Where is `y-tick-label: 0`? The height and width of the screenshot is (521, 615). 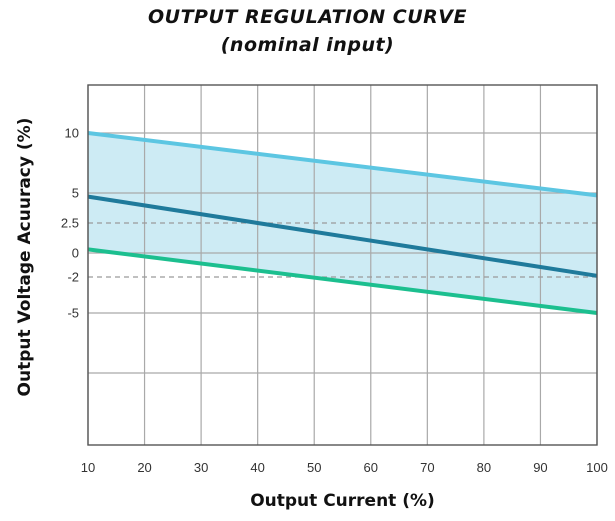
y-tick-label: 0 is located at coordinates (75, 253).